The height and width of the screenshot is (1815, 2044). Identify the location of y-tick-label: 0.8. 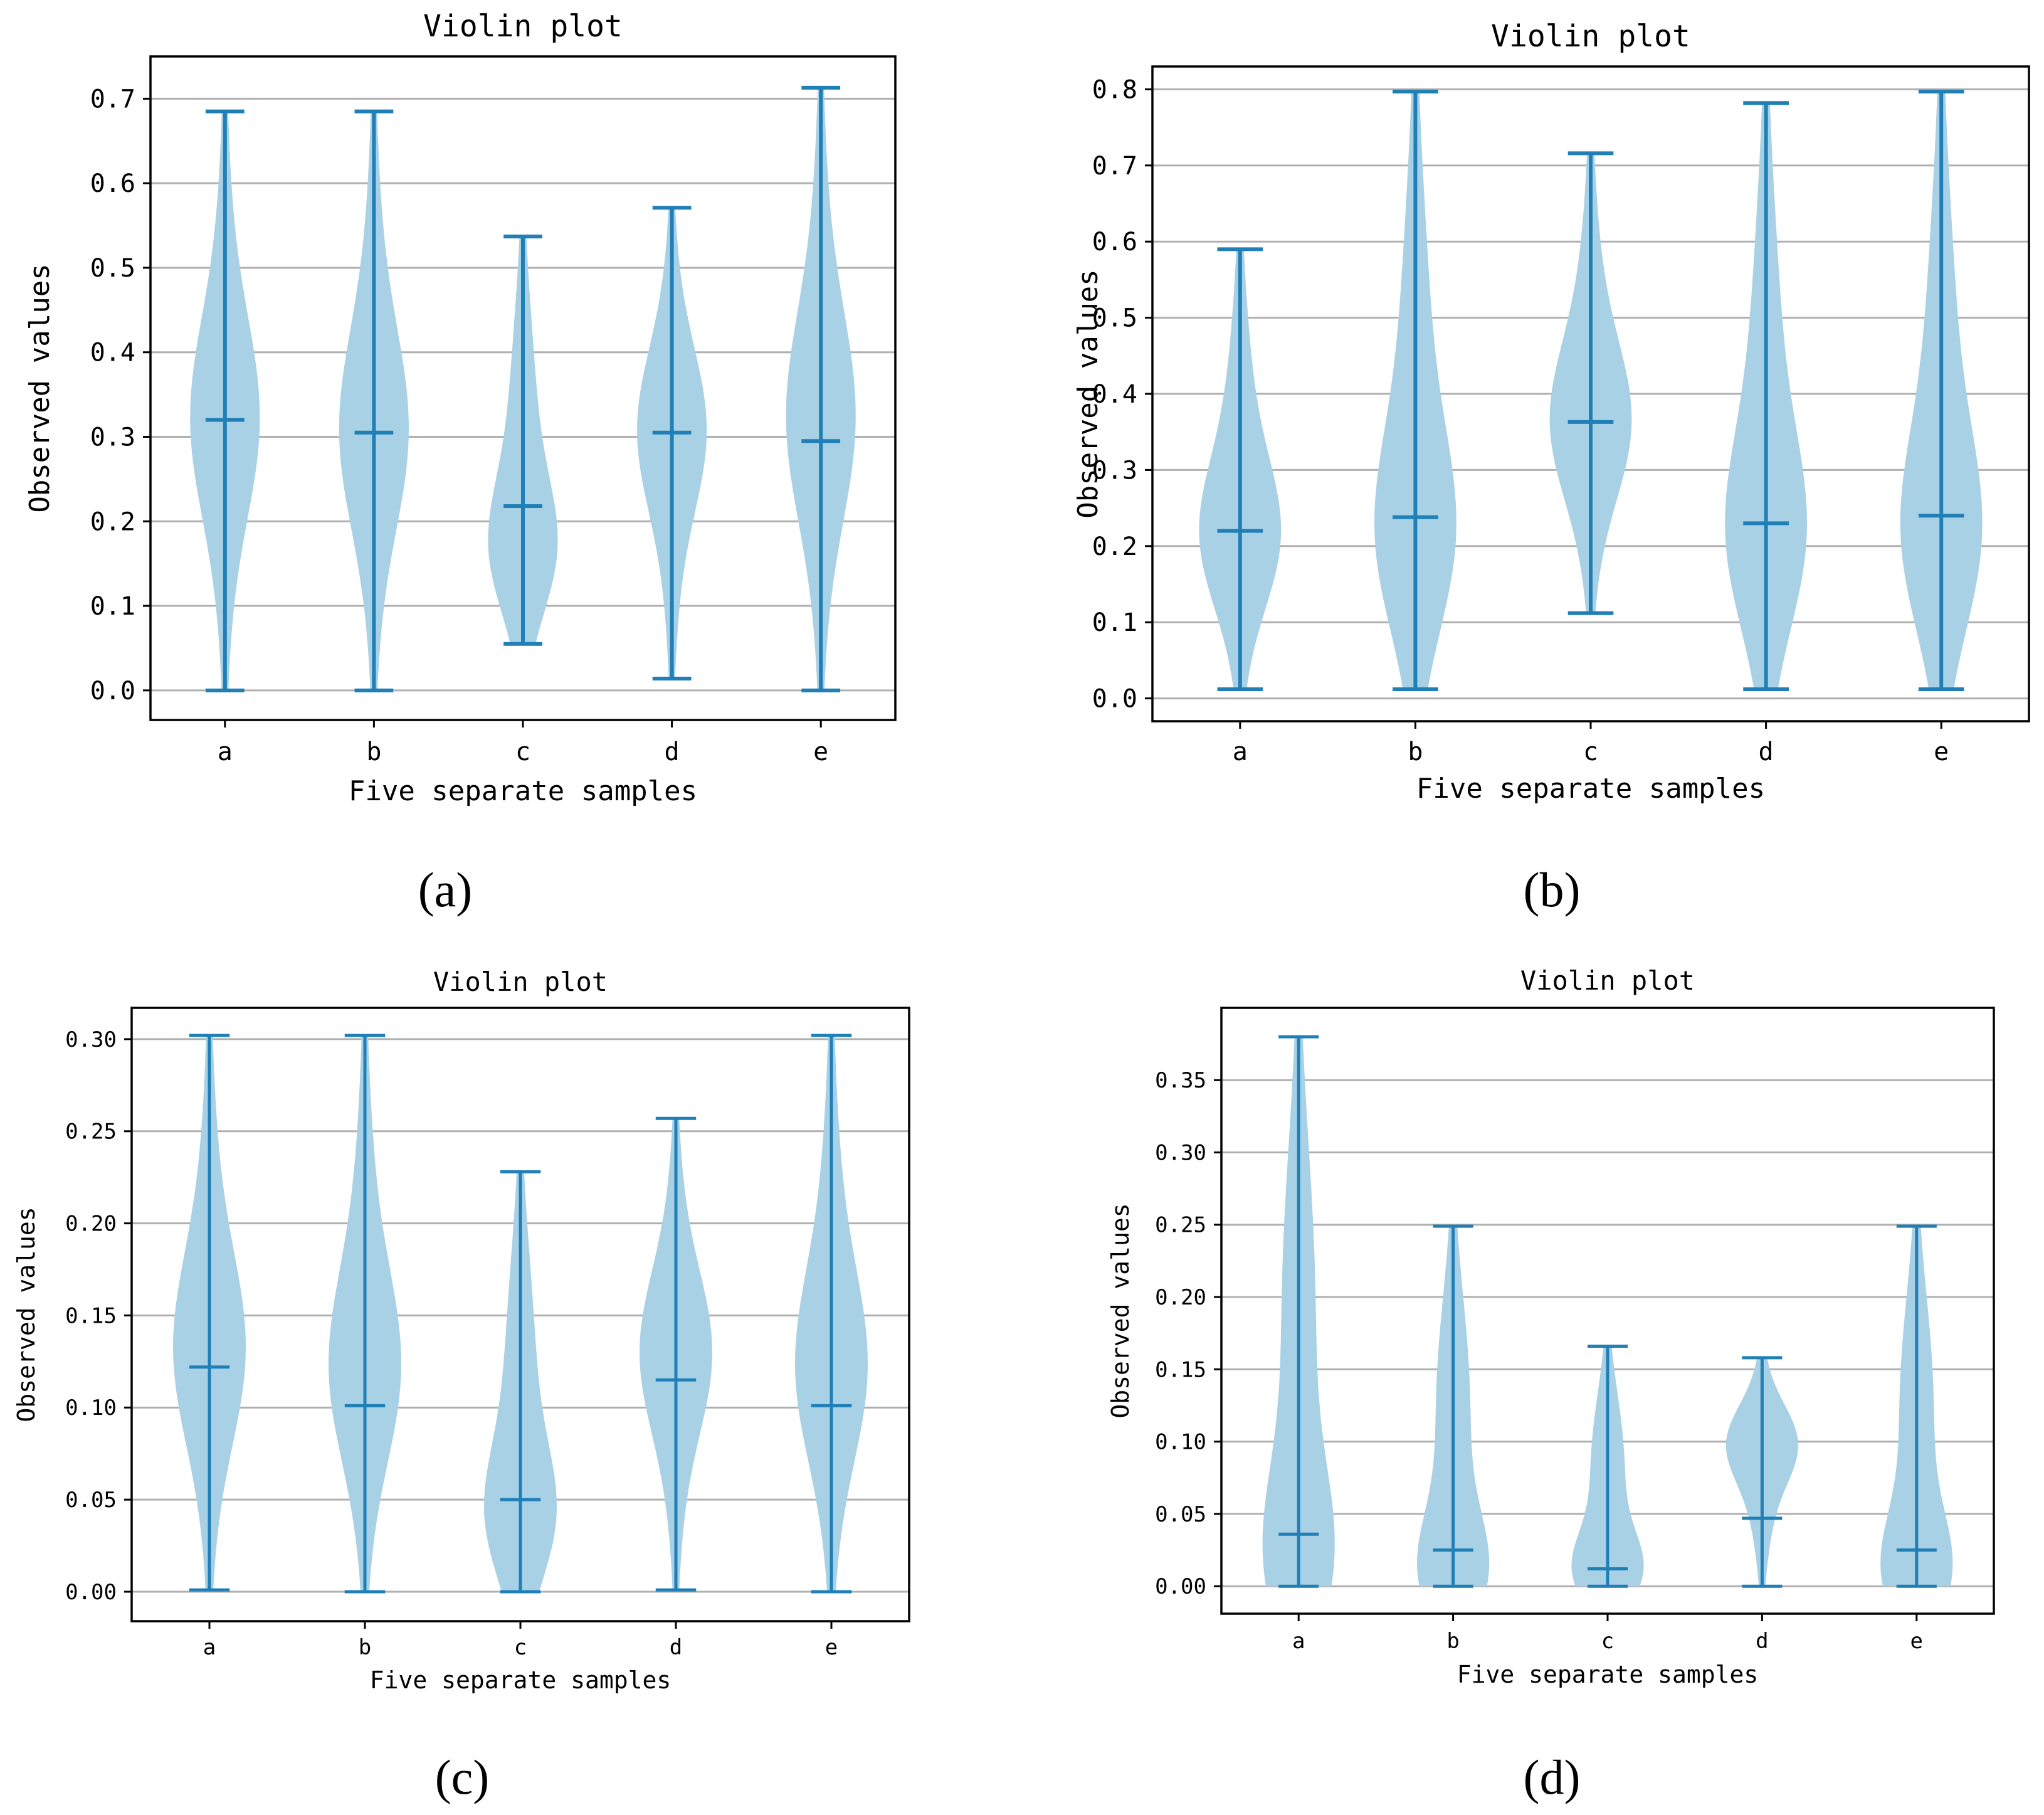
(1114, 90).